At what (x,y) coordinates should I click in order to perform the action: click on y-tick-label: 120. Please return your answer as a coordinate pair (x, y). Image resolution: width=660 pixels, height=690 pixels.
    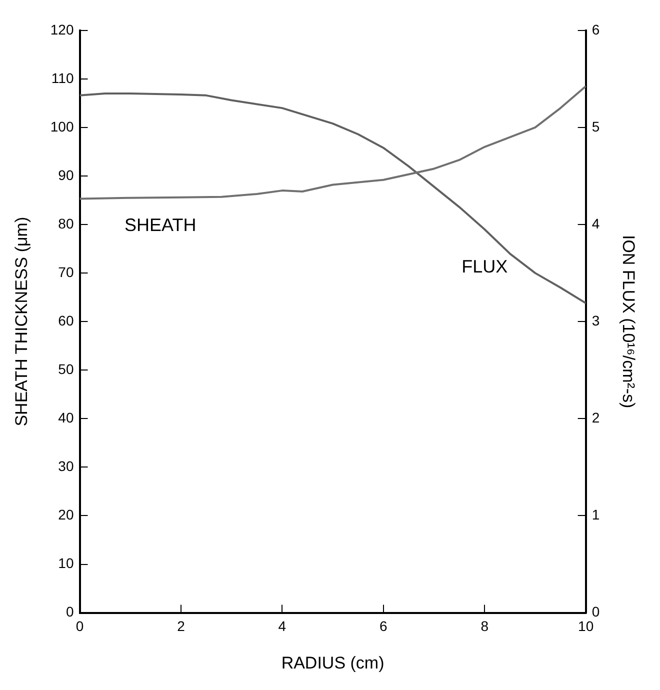
    Looking at the image, I should click on (62, 29).